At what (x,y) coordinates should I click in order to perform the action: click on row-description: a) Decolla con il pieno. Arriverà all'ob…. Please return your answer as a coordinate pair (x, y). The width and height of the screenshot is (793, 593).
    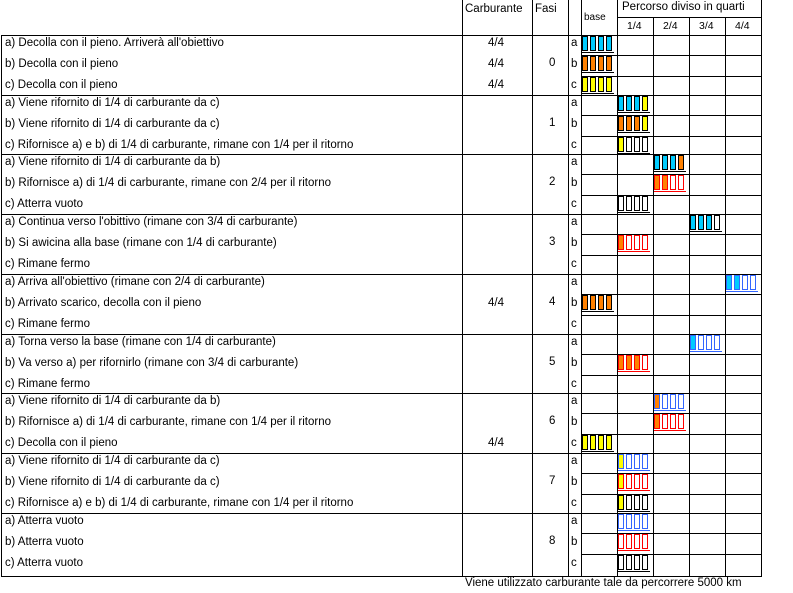
    Looking at the image, I should click on (114, 43).